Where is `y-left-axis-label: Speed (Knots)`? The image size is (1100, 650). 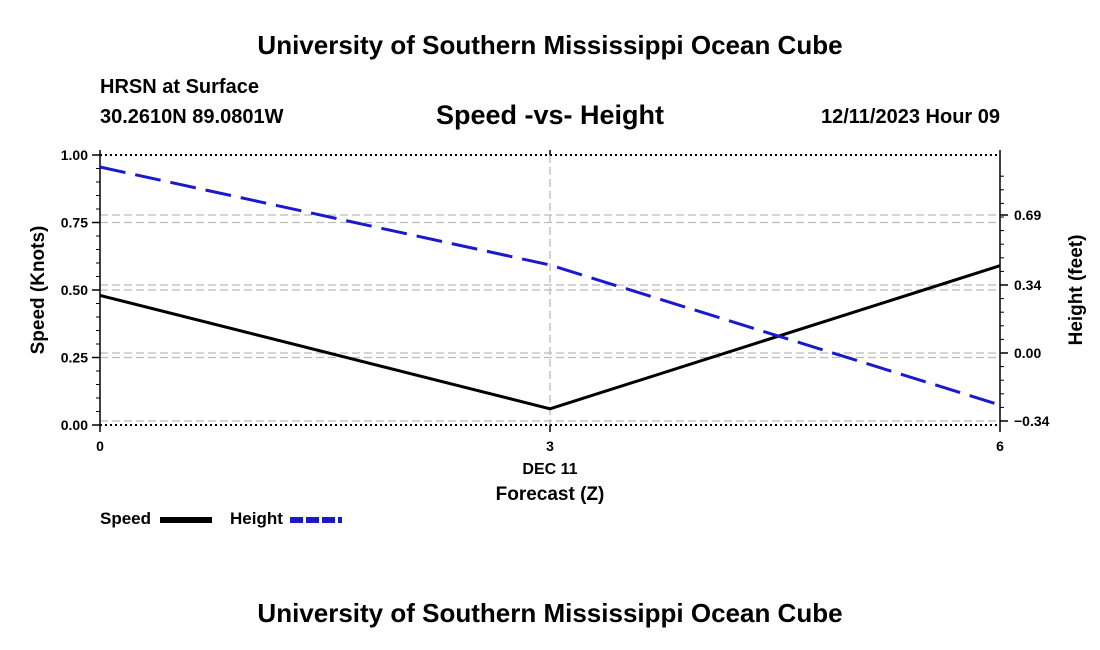 y-left-axis-label: Speed (Knots) is located at coordinates (38, 290).